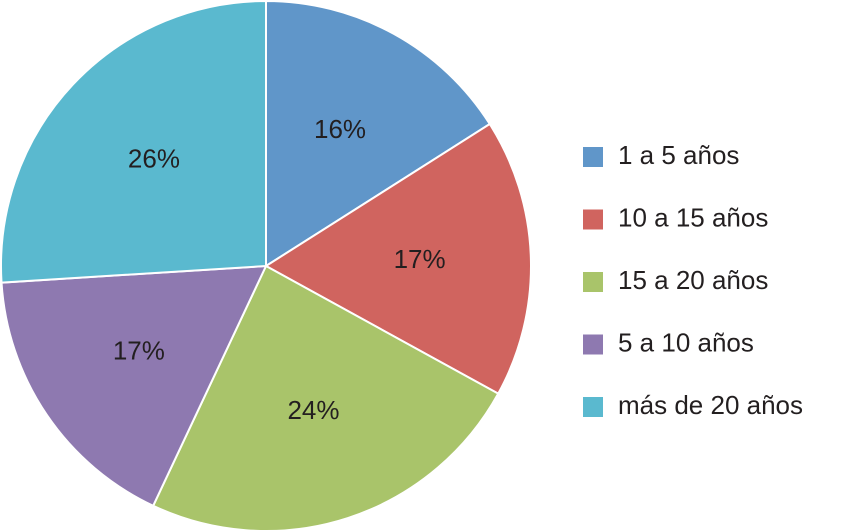 This screenshot has width=856, height=532. I want to click on data-label: 26%, so click(154, 159).